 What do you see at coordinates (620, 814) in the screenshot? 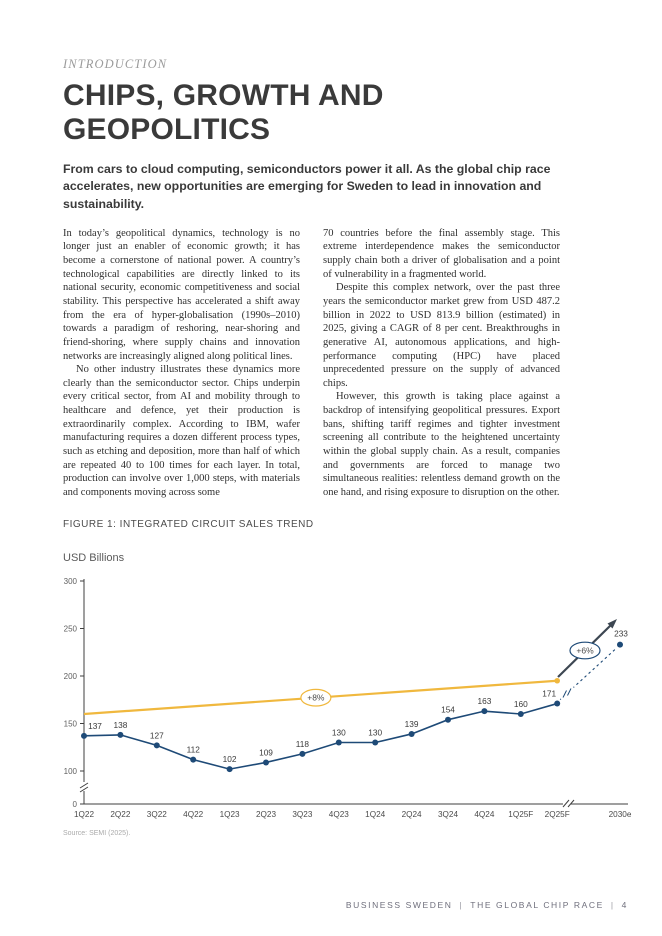
I see `x-tick-label: 2030e` at bounding box center [620, 814].